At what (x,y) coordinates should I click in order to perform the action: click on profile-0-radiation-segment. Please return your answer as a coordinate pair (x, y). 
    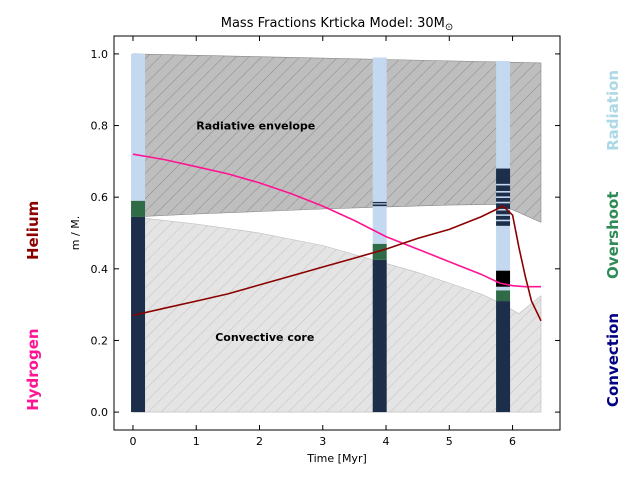
    Looking at the image, I should click on (138, 127).